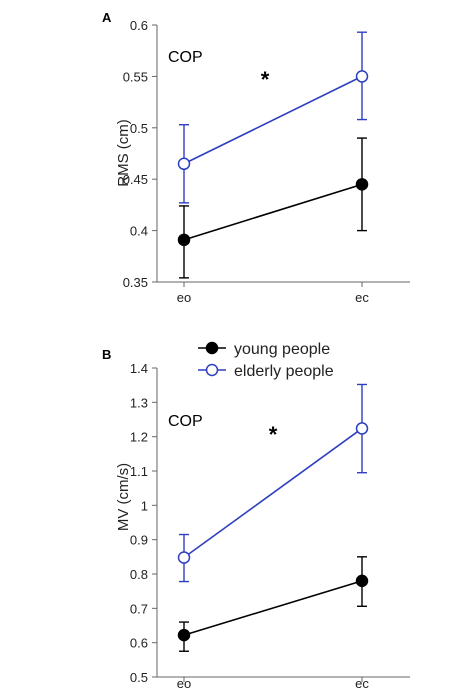 The image size is (474, 694). I want to click on legend-label: elderly people, so click(284, 371).